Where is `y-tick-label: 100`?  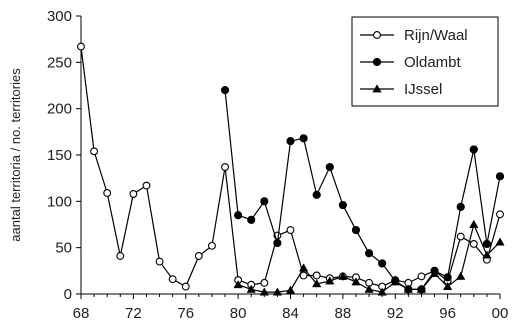
y-tick-label: 100 is located at coordinates (59, 201).